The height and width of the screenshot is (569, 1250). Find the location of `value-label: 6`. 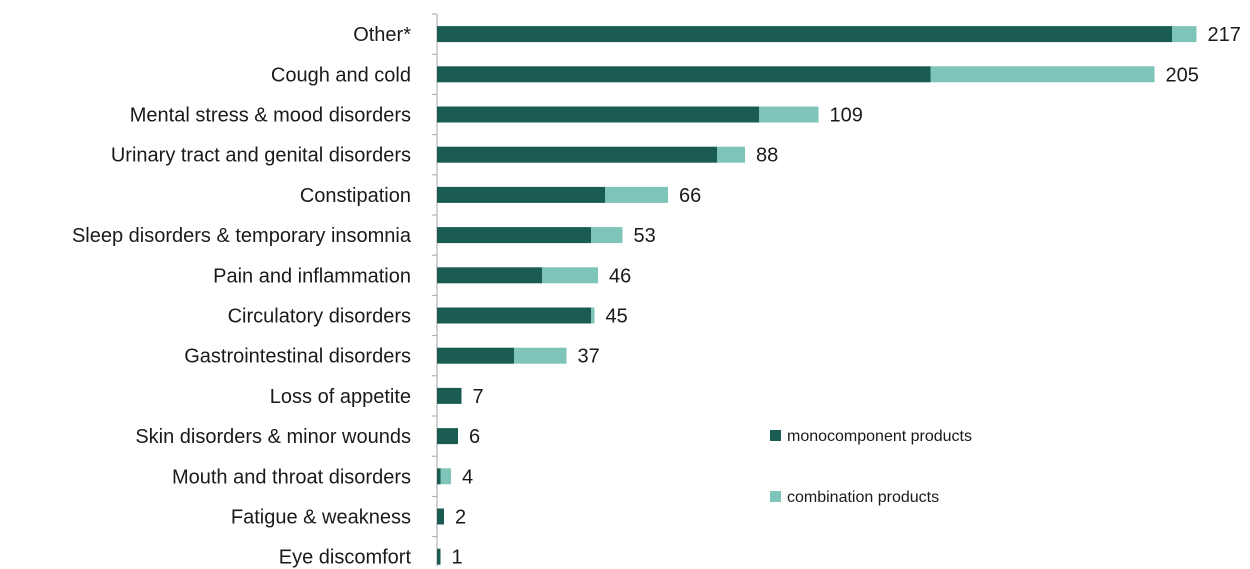

value-label: 6 is located at coordinates (474, 437).